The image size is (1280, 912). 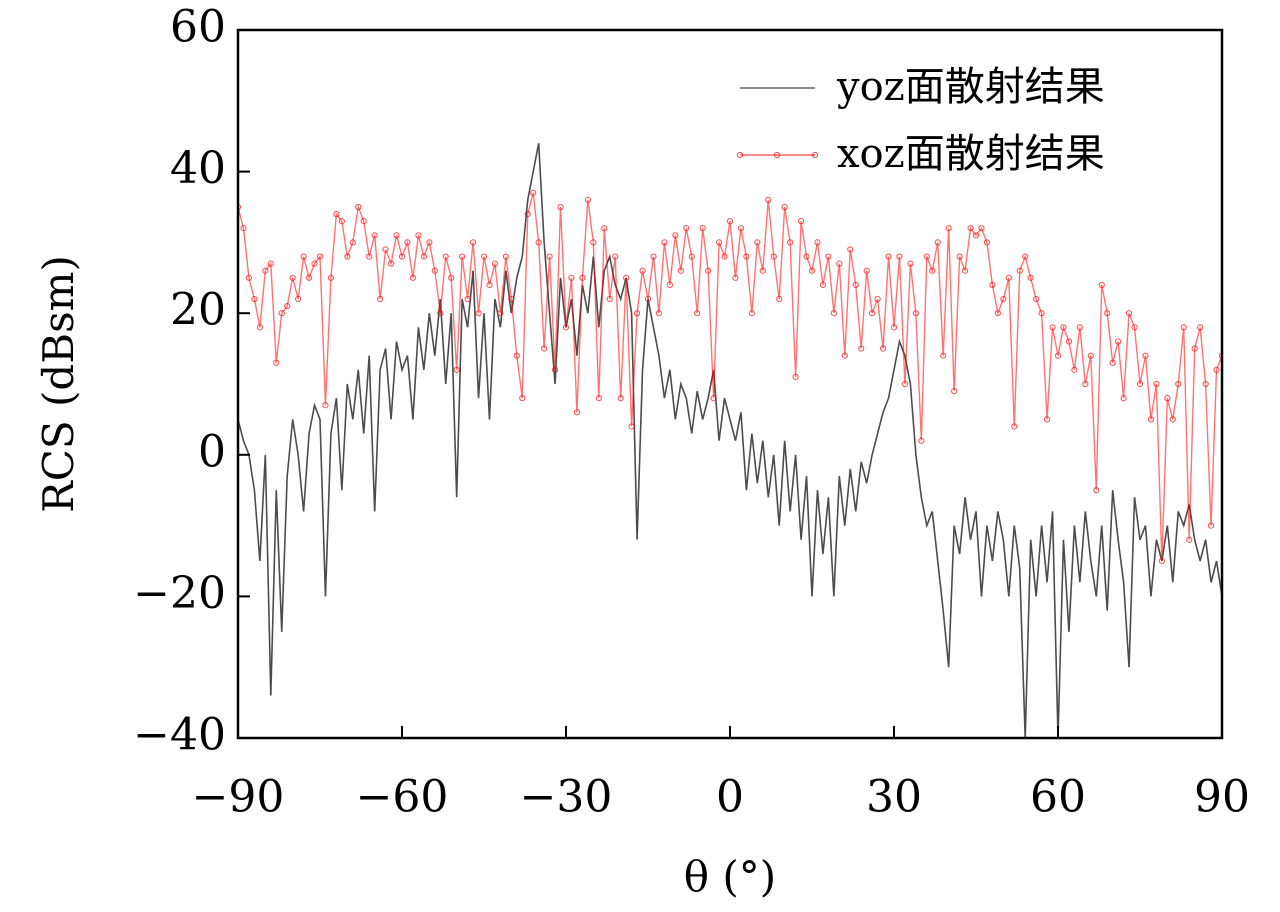 I want to click on y-tick-label: −40, so click(x=179, y=735).